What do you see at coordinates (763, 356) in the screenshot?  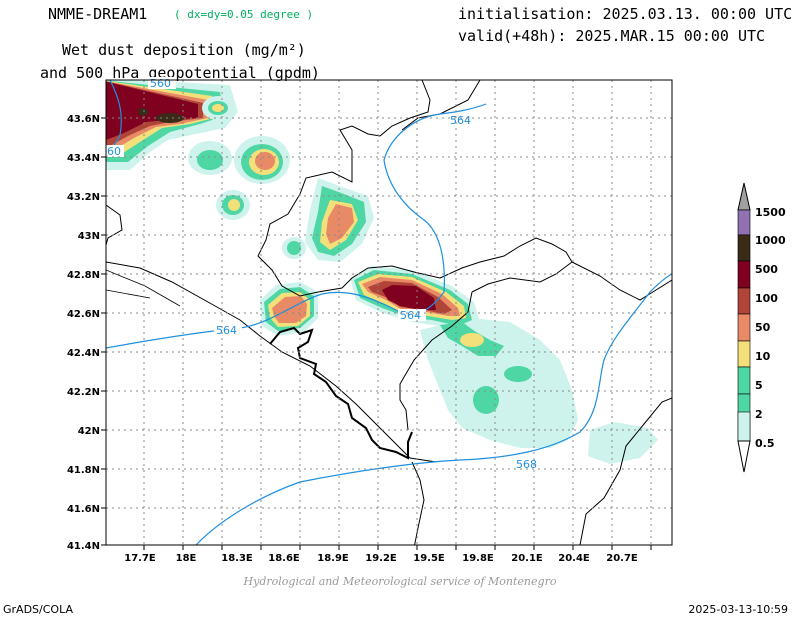 I see `colorbar-label: 10` at bounding box center [763, 356].